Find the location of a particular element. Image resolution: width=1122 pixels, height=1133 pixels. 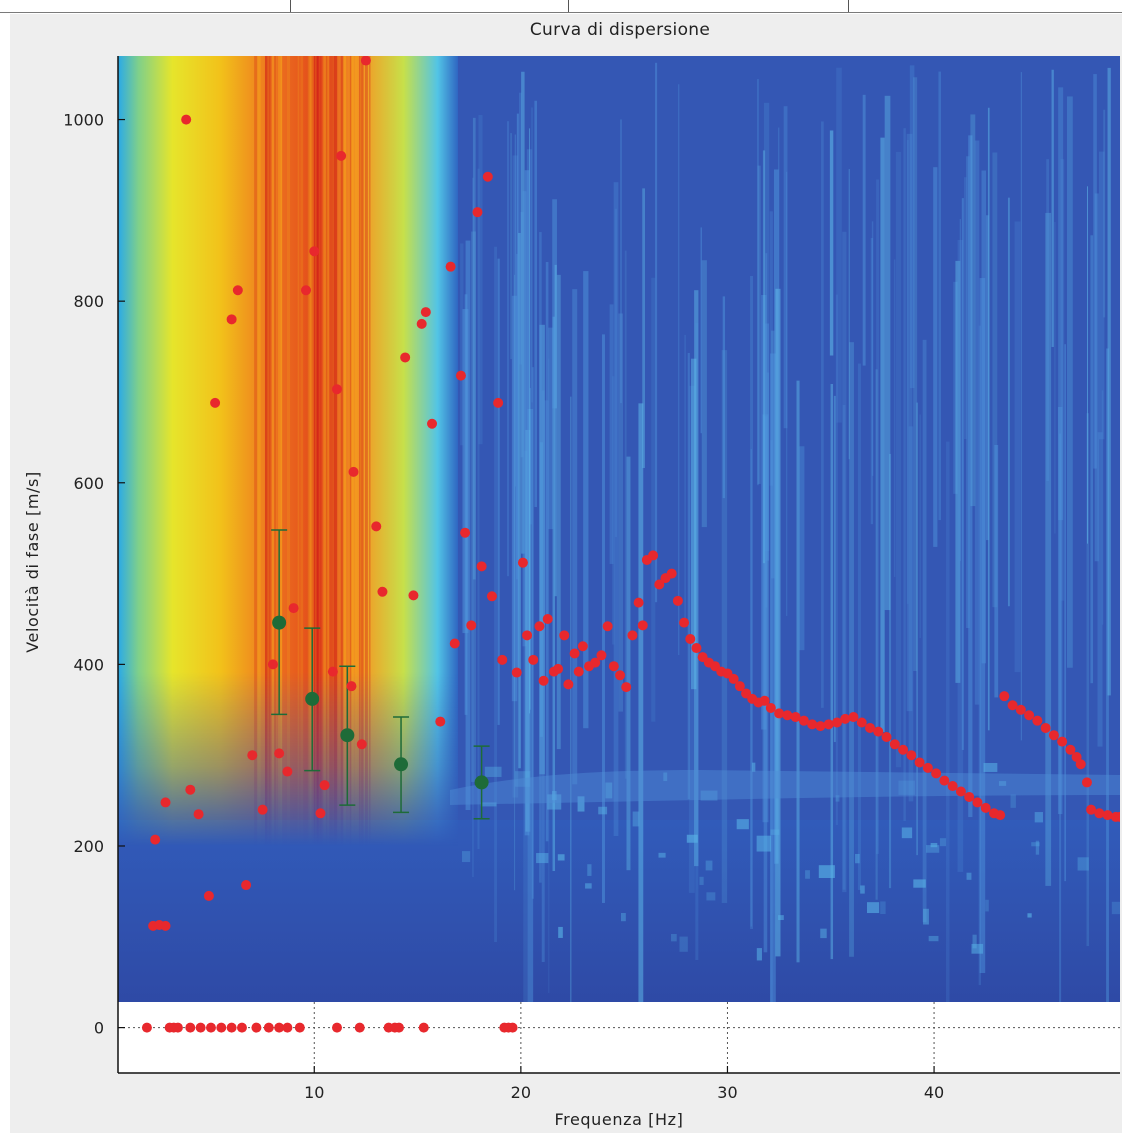

spectrum-white-band is located at coordinates (619, 1037).